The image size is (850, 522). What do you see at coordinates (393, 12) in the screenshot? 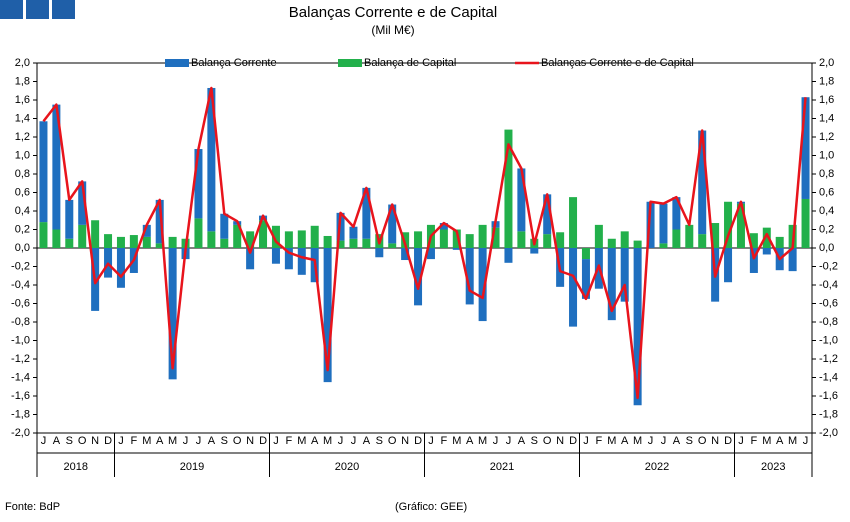
I see `chart-title: Balanças Corrente e de Capital` at bounding box center [393, 12].